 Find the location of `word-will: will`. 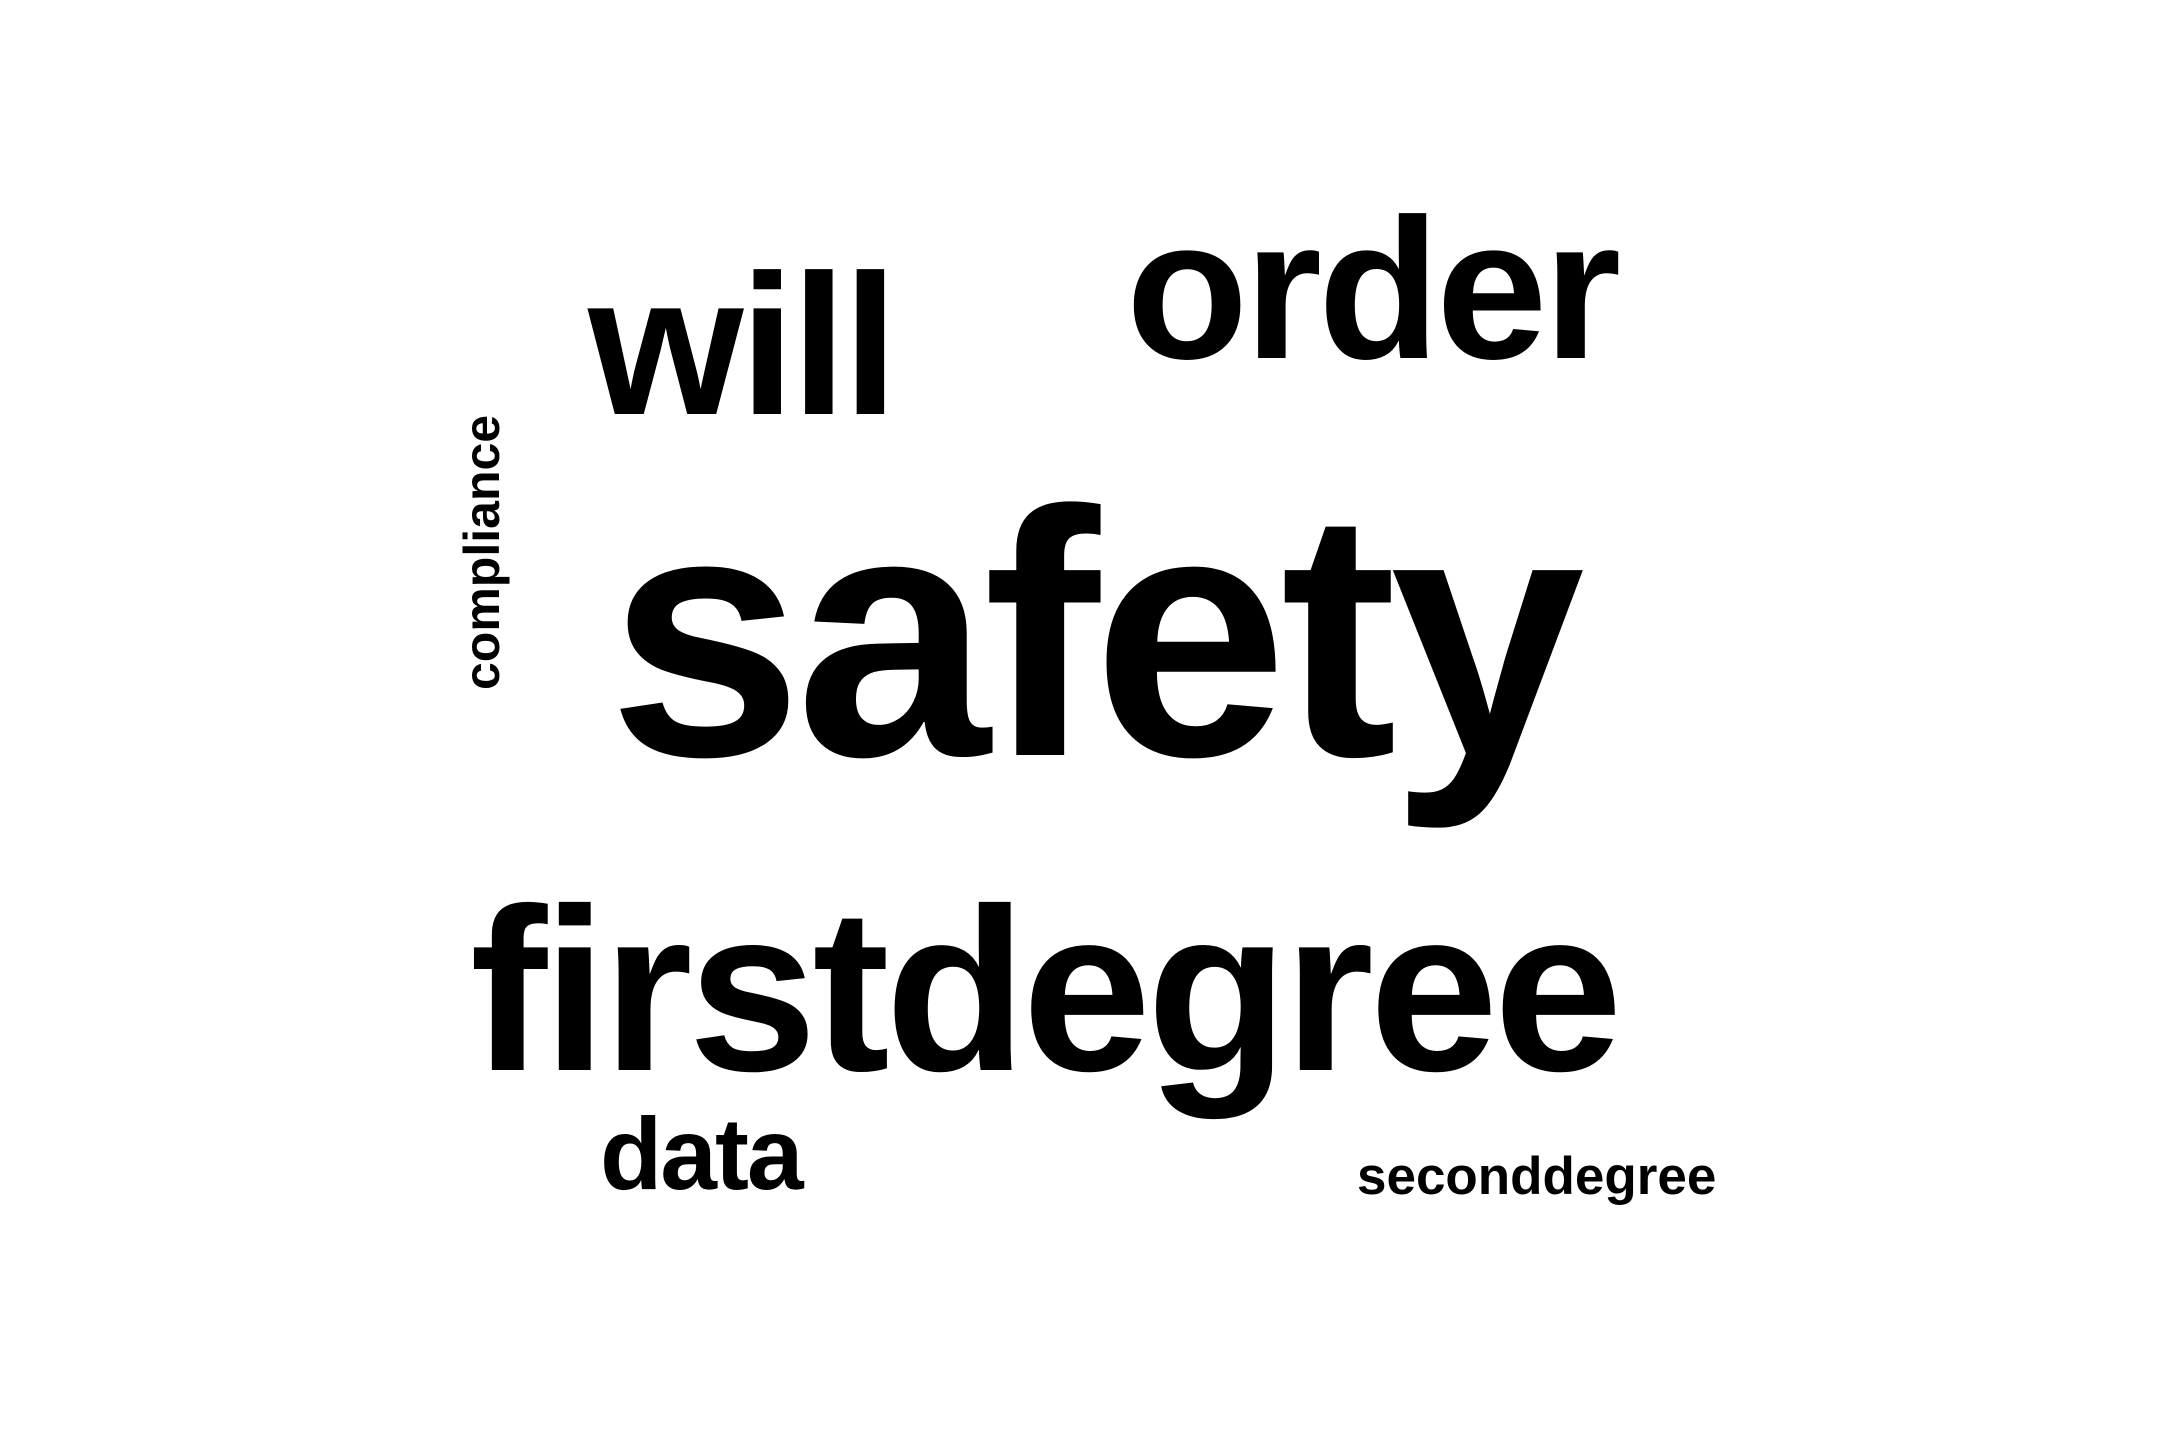

word-will: will is located at coordinates (743, 345).